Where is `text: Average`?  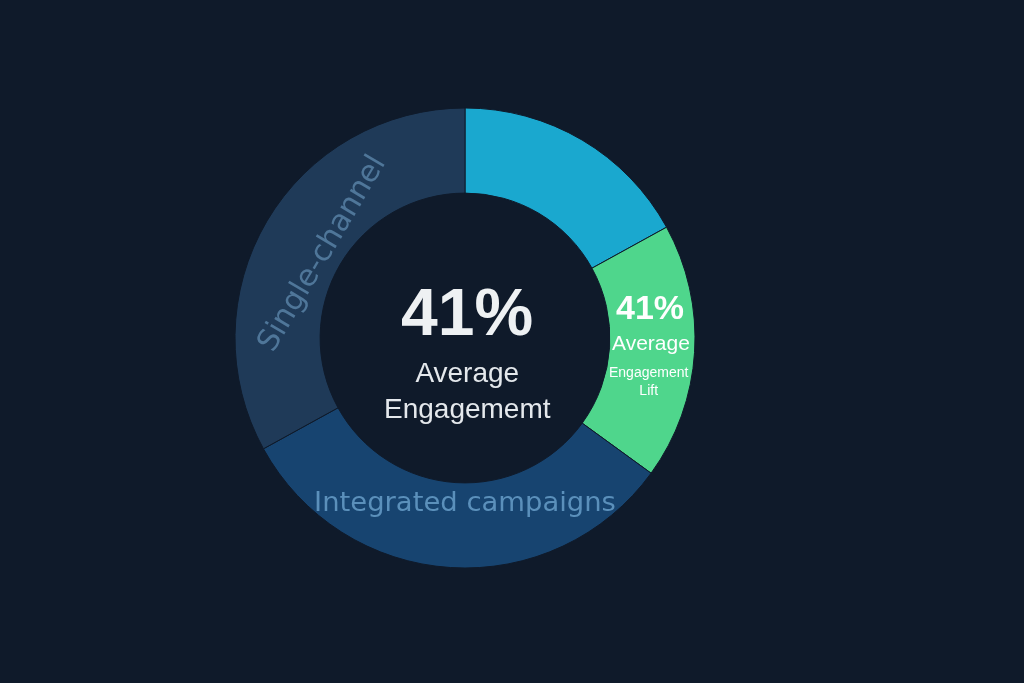
text: Average is located at coordinates (651, 342).